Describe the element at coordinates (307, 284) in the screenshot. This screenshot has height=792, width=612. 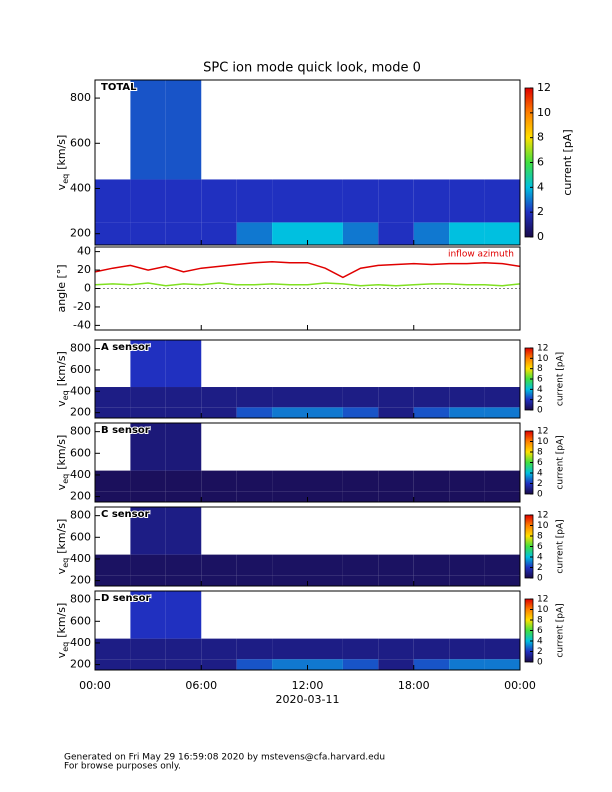
I see `line-series` at that location.